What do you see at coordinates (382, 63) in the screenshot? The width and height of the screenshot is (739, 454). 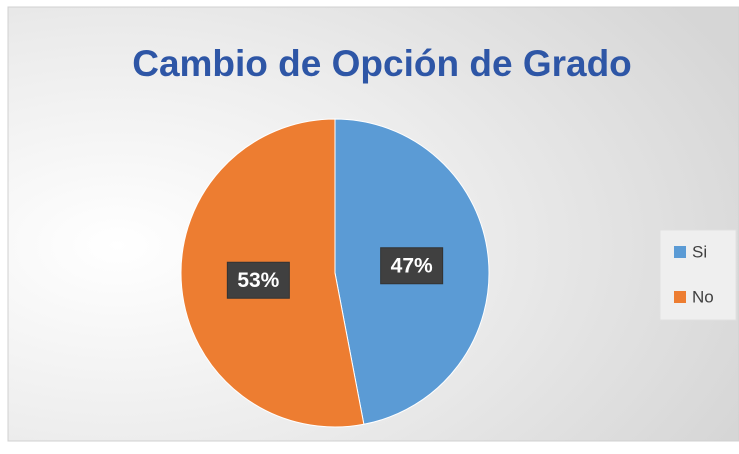 I see `chart-title: Cambio de Opción de Grado` at bounding box center [382, 63].